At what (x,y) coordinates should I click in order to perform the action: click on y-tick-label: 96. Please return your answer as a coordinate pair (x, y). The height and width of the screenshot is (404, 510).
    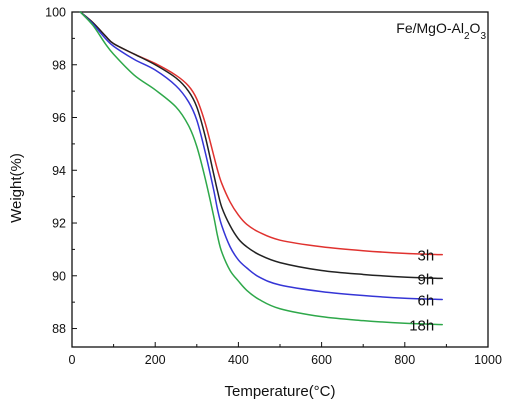
    Looking at the image, I should click on (59, 118).